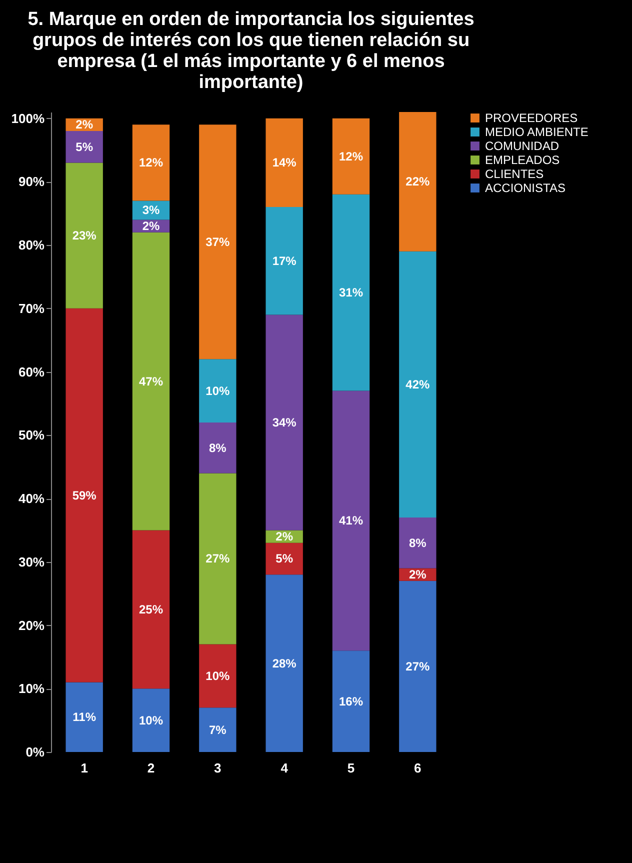 The width and height of the screenshot is (632, 863). Describe the element at coordinates (514, 174) in the screenshot. I see `legend-label: CLIENTES` at that location.